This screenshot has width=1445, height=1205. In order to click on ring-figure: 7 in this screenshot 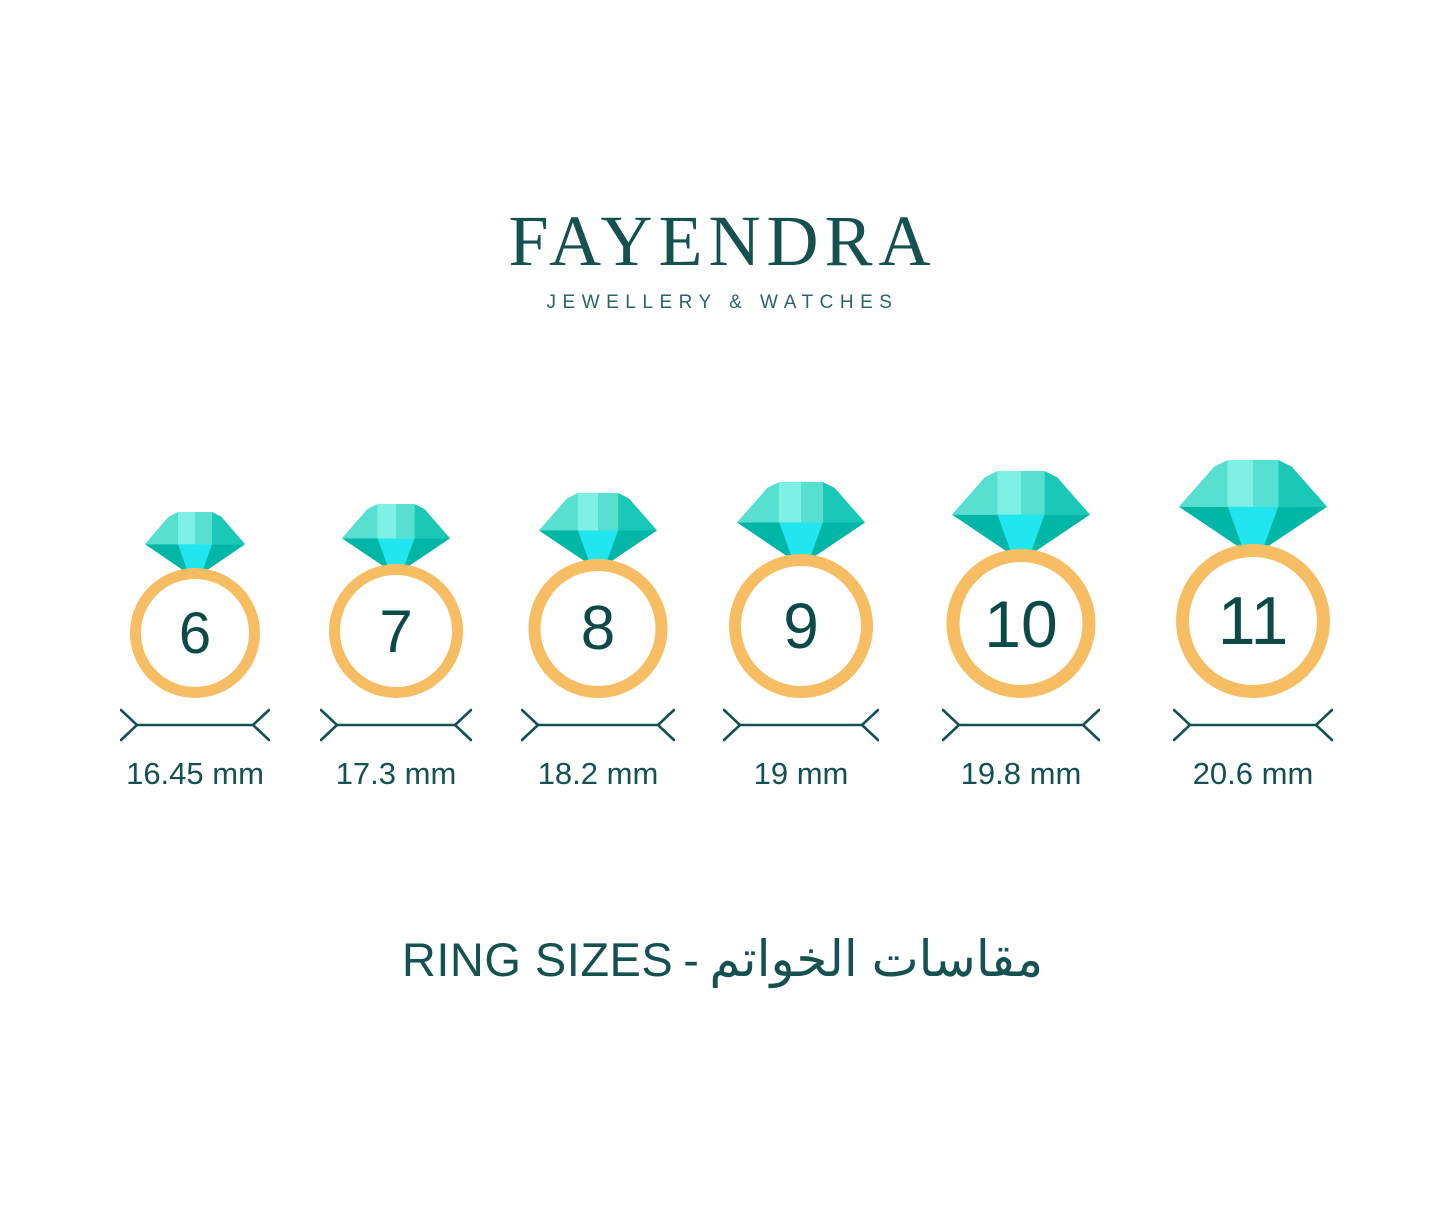, I will do `click(396, 601)`.